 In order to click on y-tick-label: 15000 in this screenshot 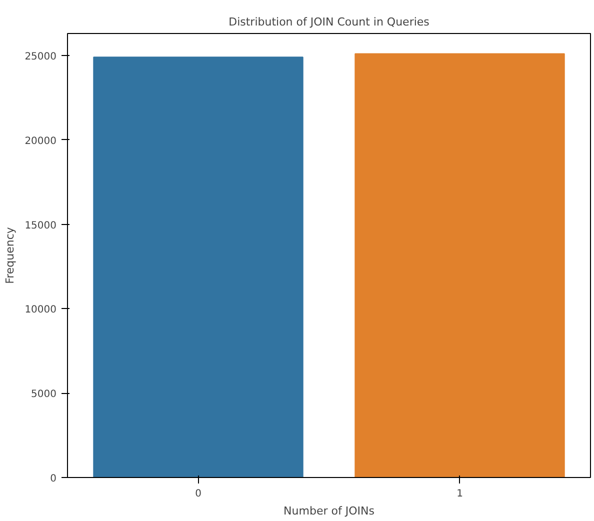, I will do `click(40, 226)`.